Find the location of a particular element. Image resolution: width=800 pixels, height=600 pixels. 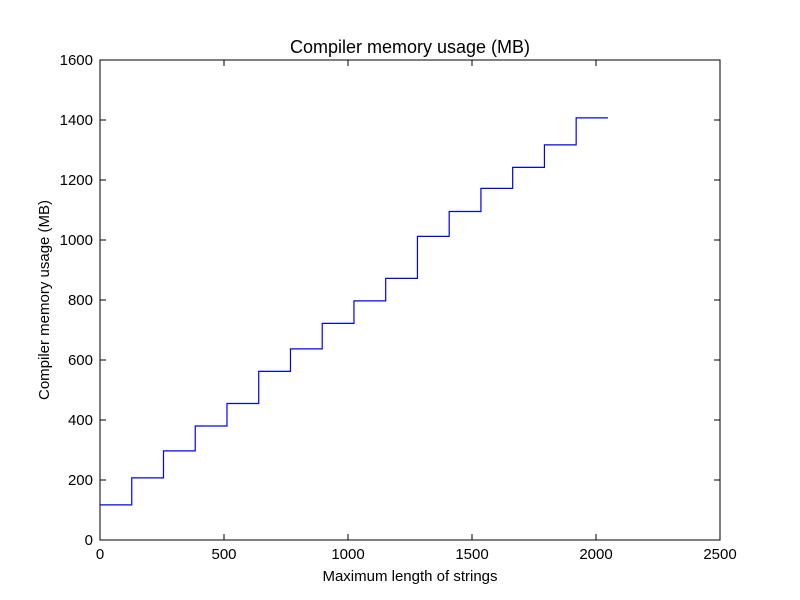

y-tick-label: 1600 is located at coordinates (76, 60).